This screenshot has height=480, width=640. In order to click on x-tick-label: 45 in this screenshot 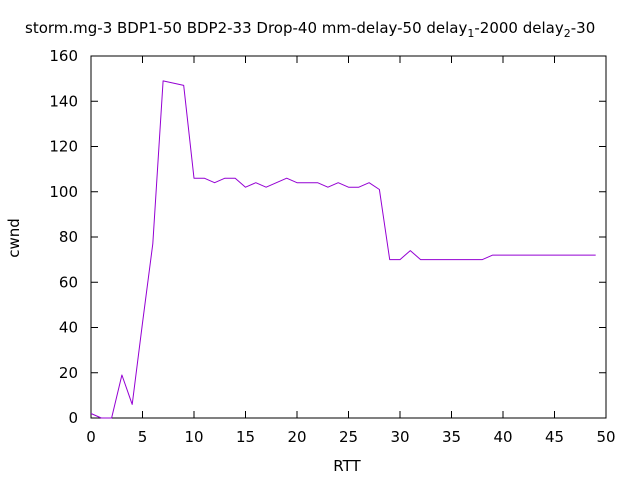, I will do `click(554, 437)`.